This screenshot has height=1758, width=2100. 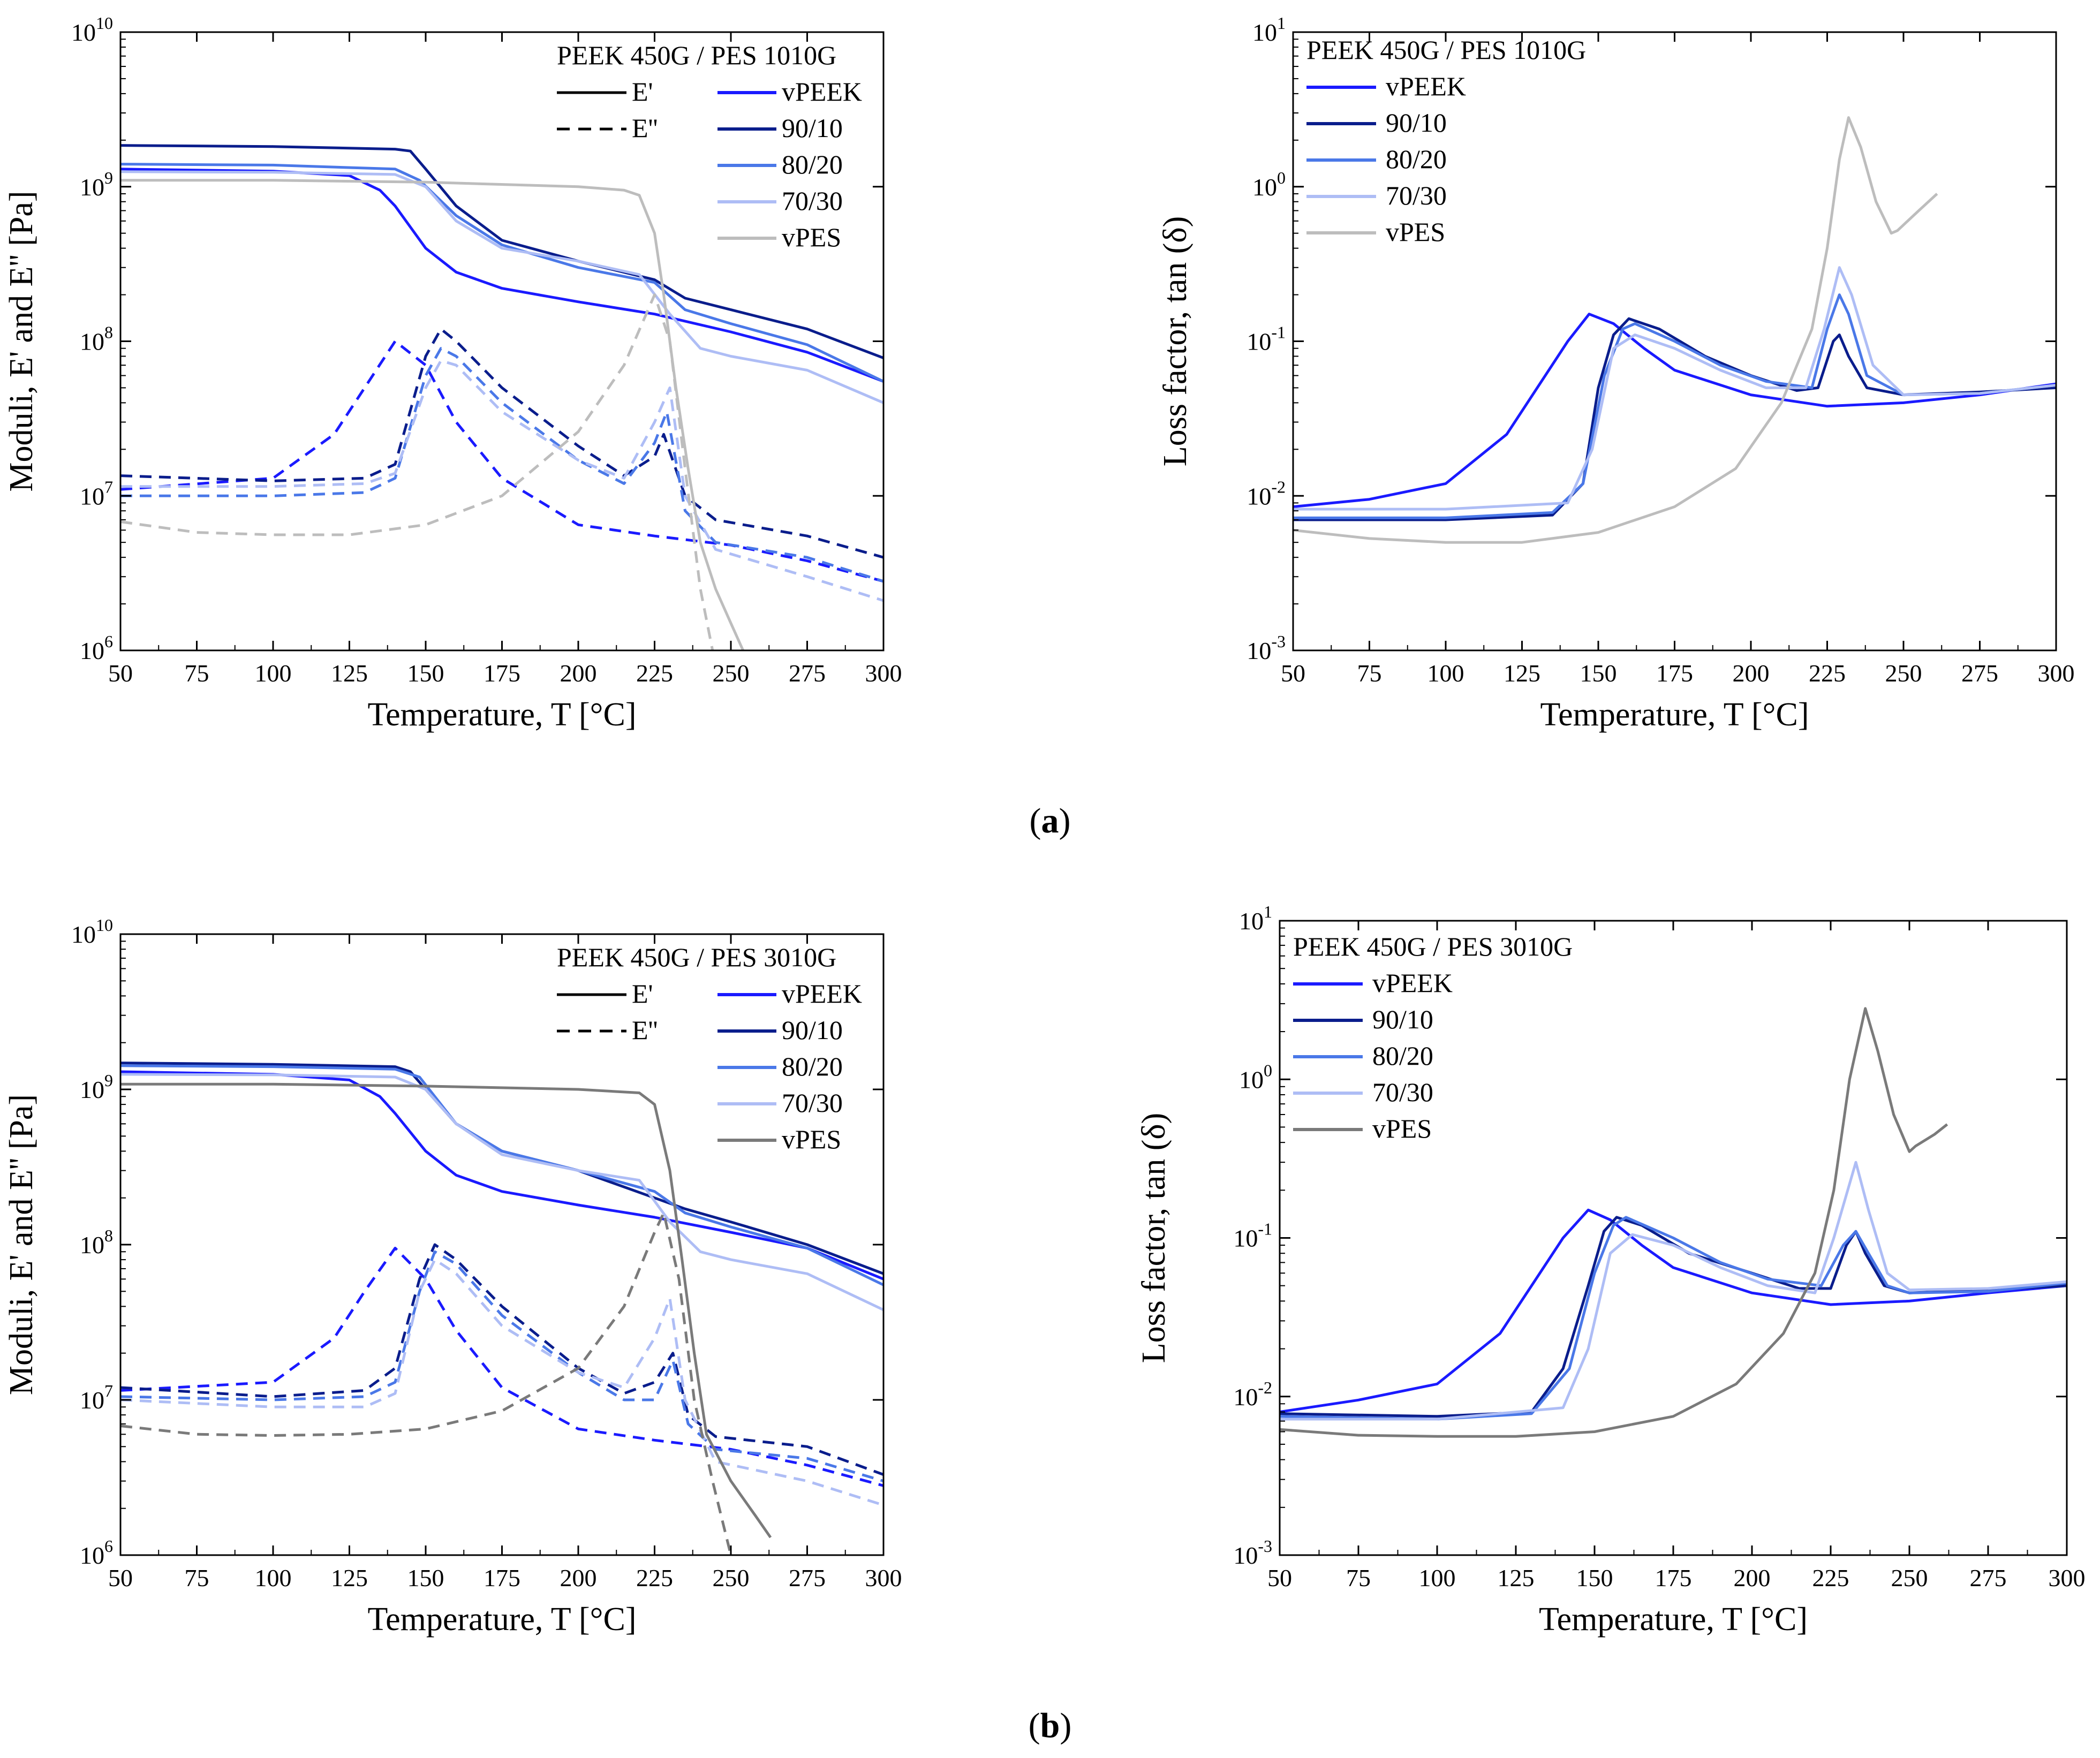 I want to click on legend-title: PEEK 450G / PES 3010G, so click(x=696, y=957).